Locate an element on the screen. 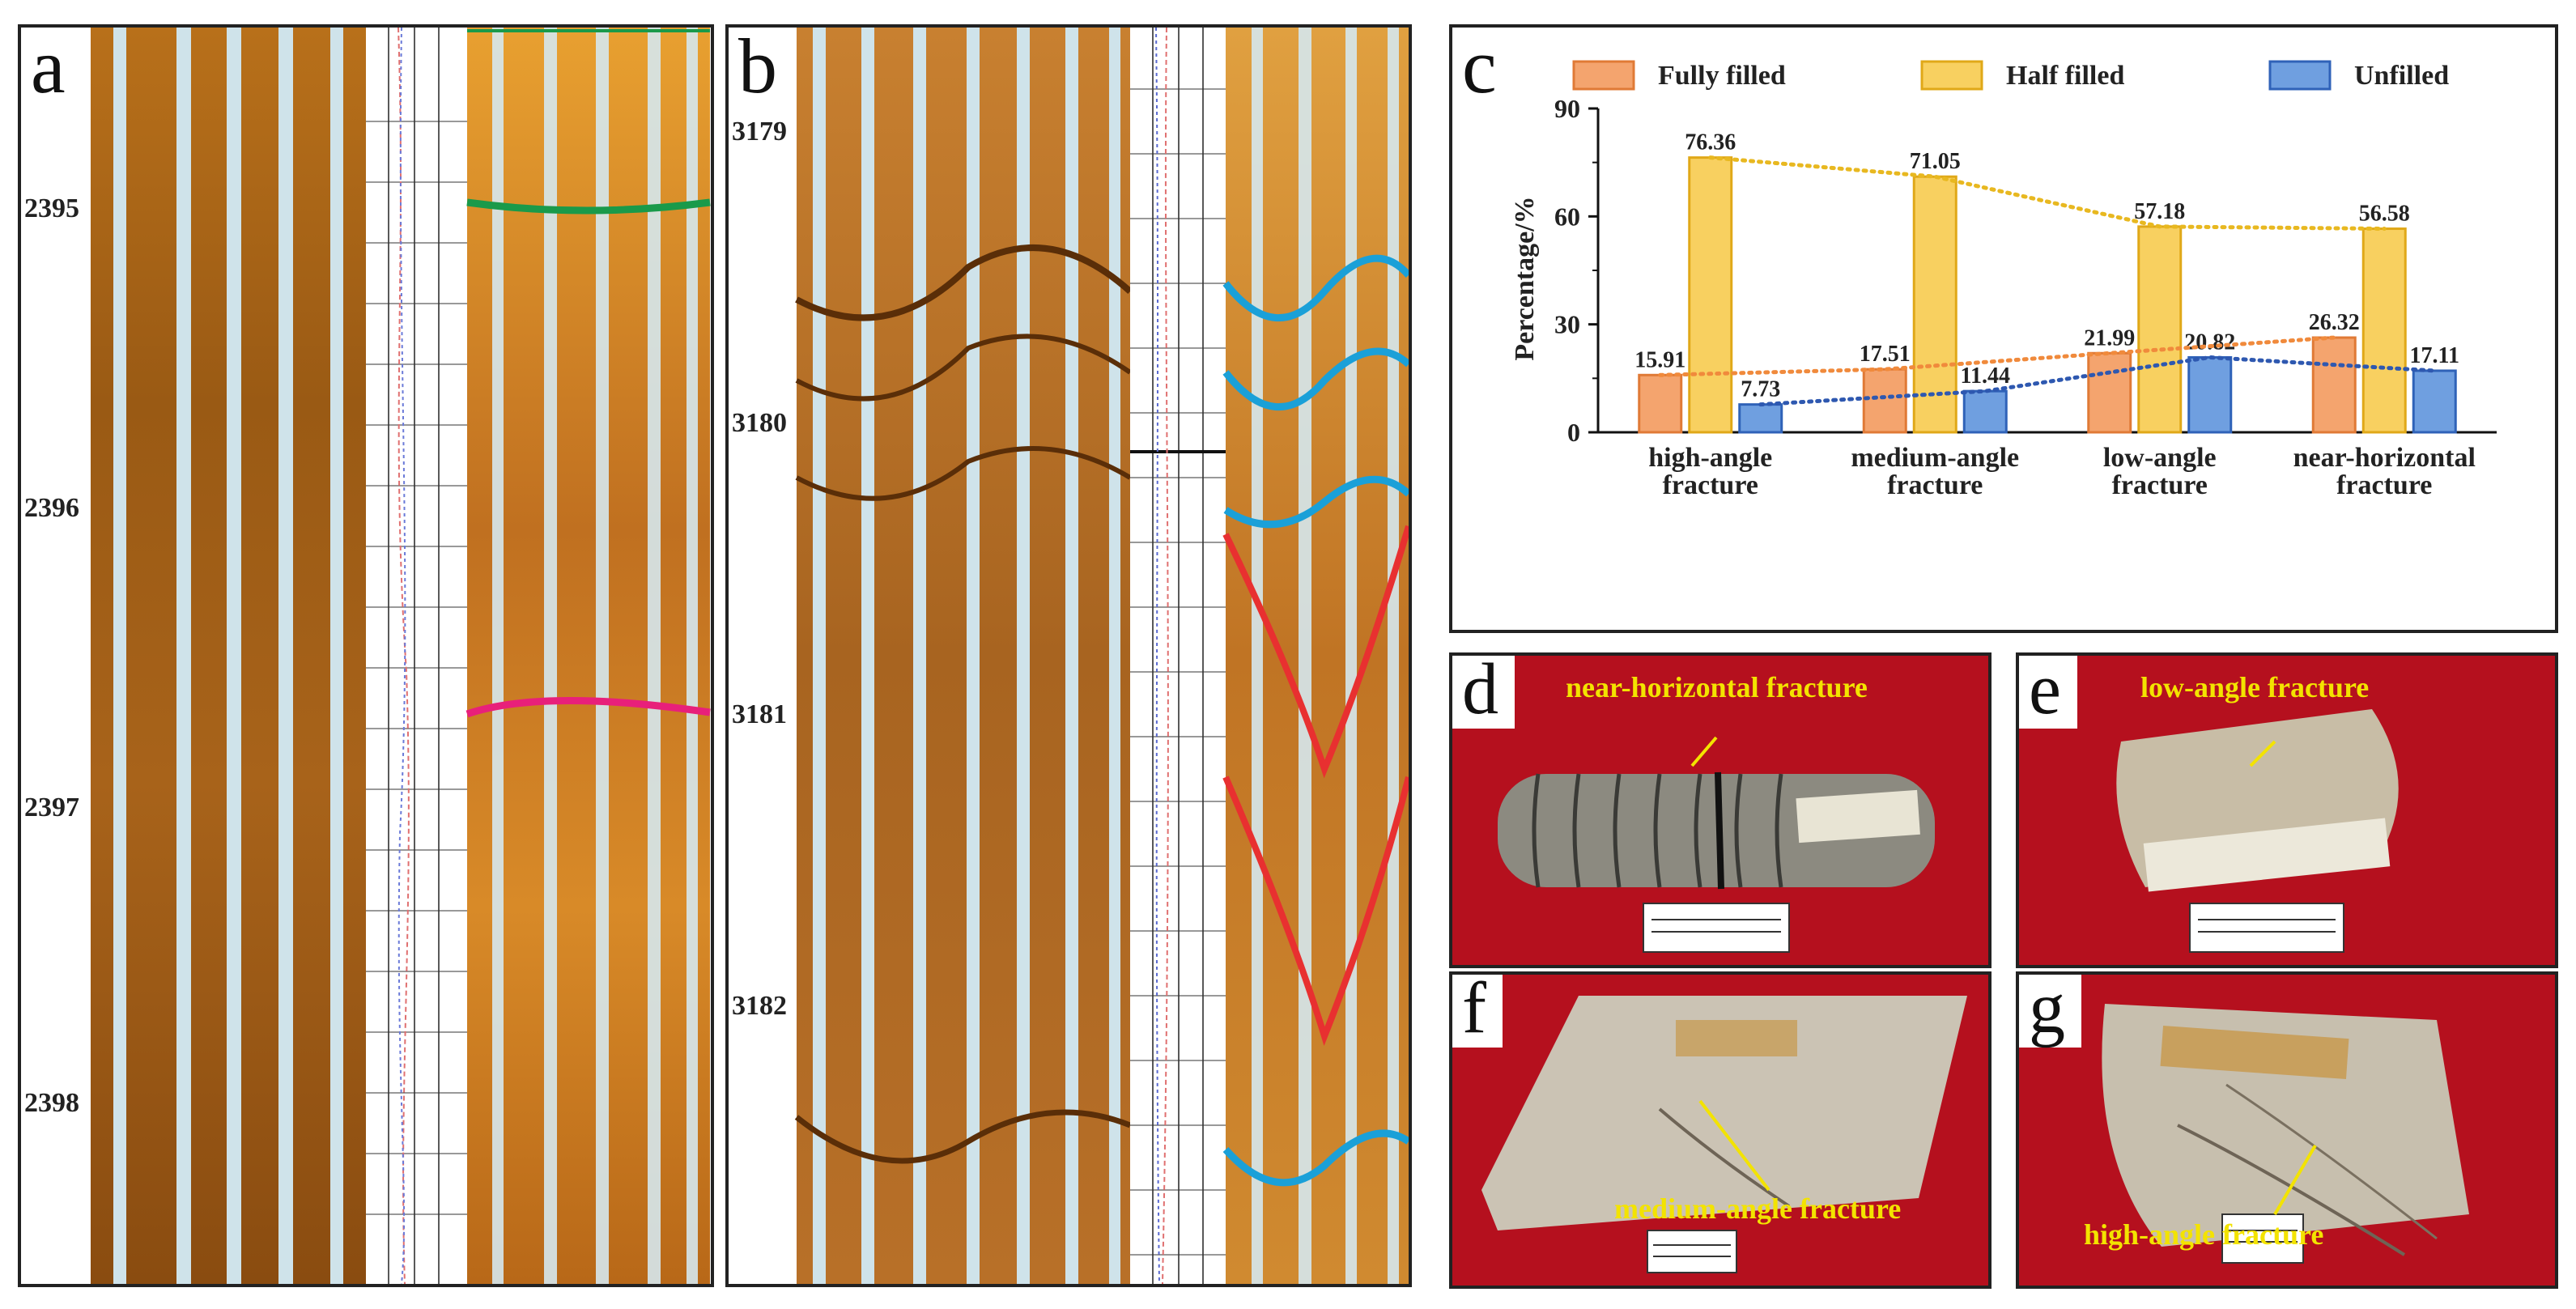  depth-label: 3179 is located at coordinates (759, 132).